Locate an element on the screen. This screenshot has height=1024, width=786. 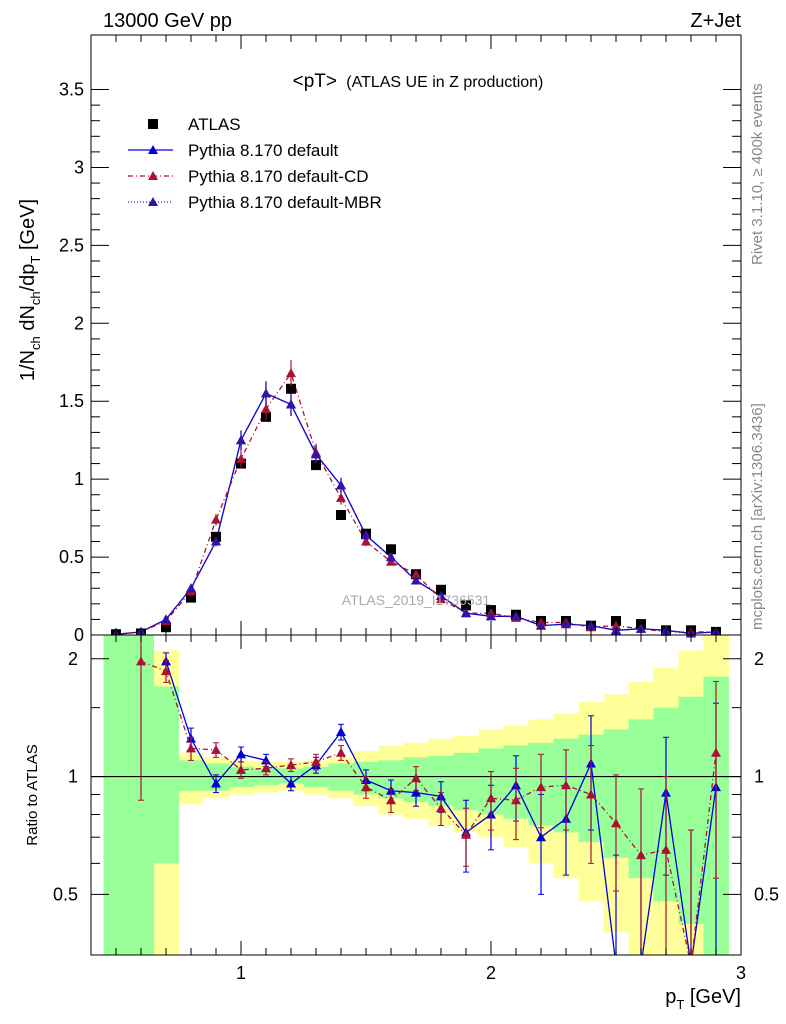
xlabel-part: p is located at coordinates (670, 997).